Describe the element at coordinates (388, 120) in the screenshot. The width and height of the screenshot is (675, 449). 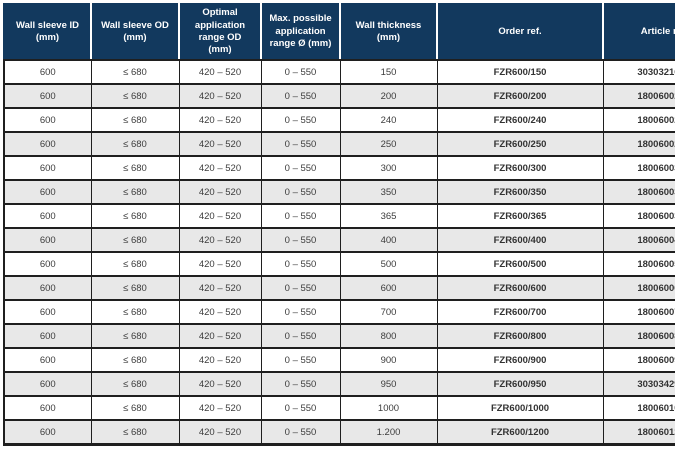
I see `table-cell: 240` at that location.